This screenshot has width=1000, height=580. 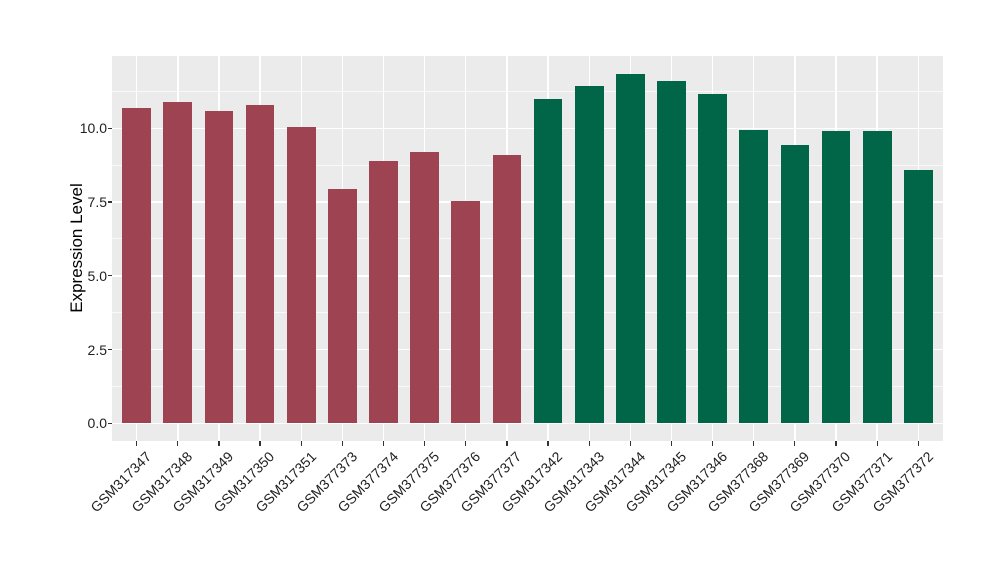 What do you see at coordinates (97, 423) in the screenshot?
I see `y-tick-label: 0.0` at bounding box center [97, 423].